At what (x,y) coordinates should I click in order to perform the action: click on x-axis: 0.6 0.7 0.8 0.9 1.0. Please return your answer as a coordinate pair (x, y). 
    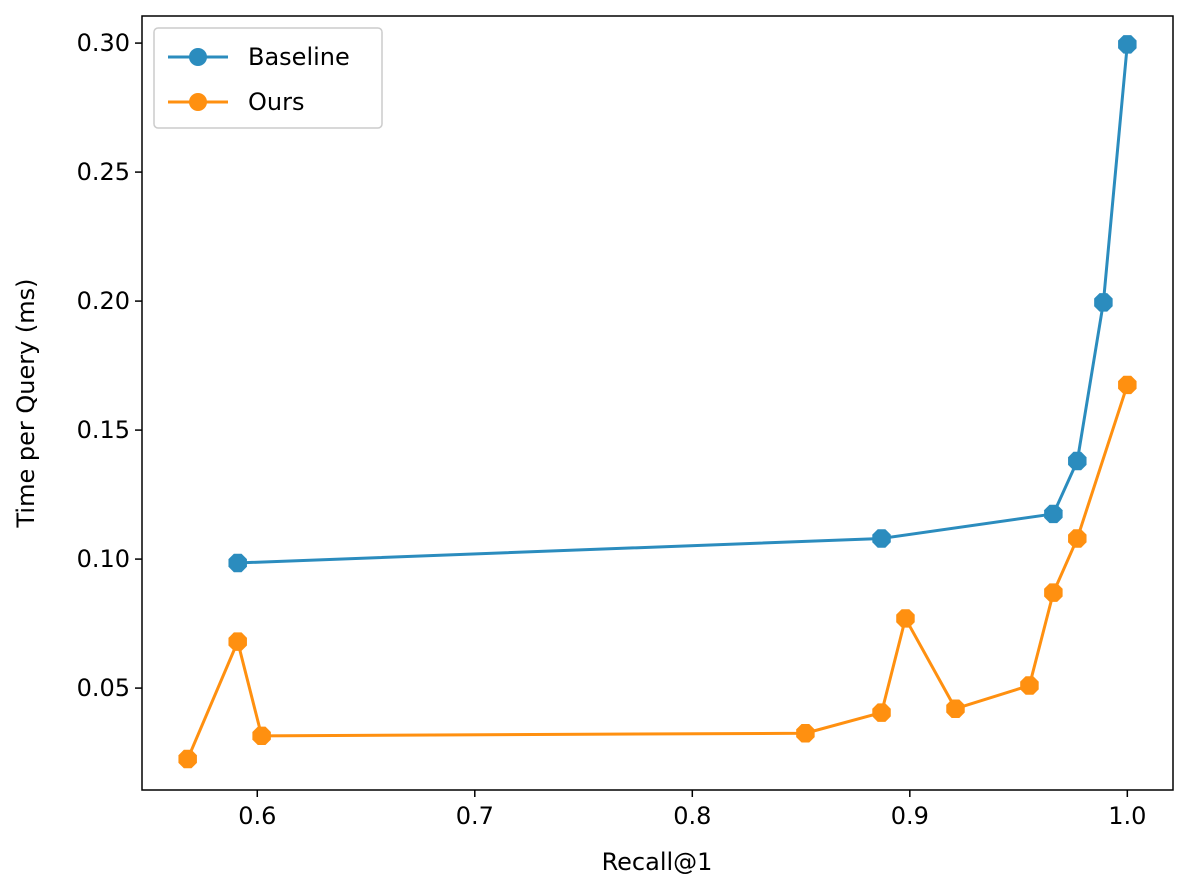
    Looking at the image, I should click on (692, 810).